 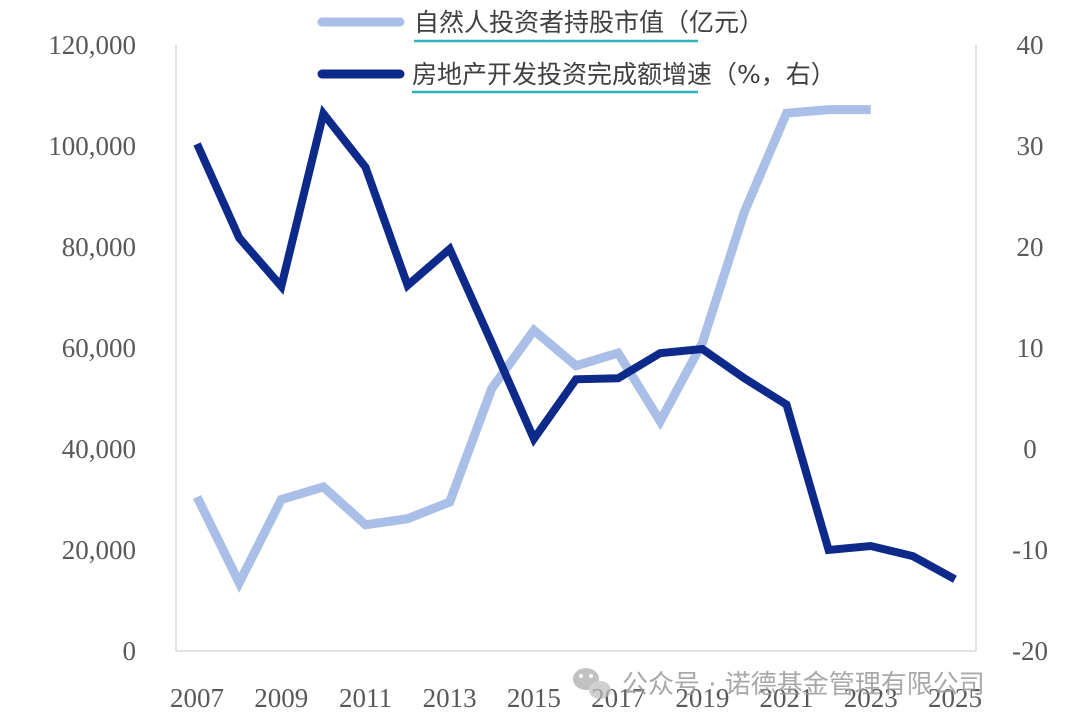 I want to click on right-tick-label: 20, so click(x=1030, y=247).